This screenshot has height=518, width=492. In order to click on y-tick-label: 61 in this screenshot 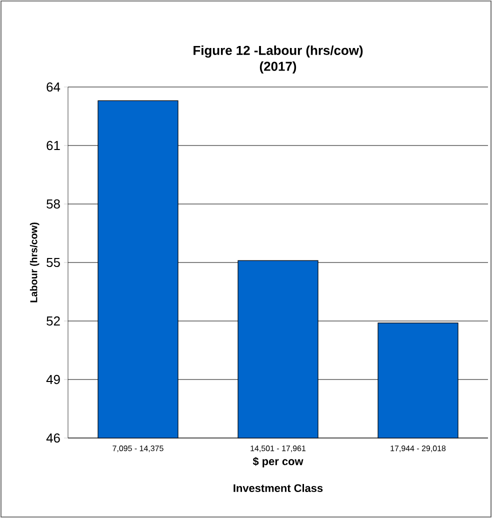, I will do `click(53, 145)`.